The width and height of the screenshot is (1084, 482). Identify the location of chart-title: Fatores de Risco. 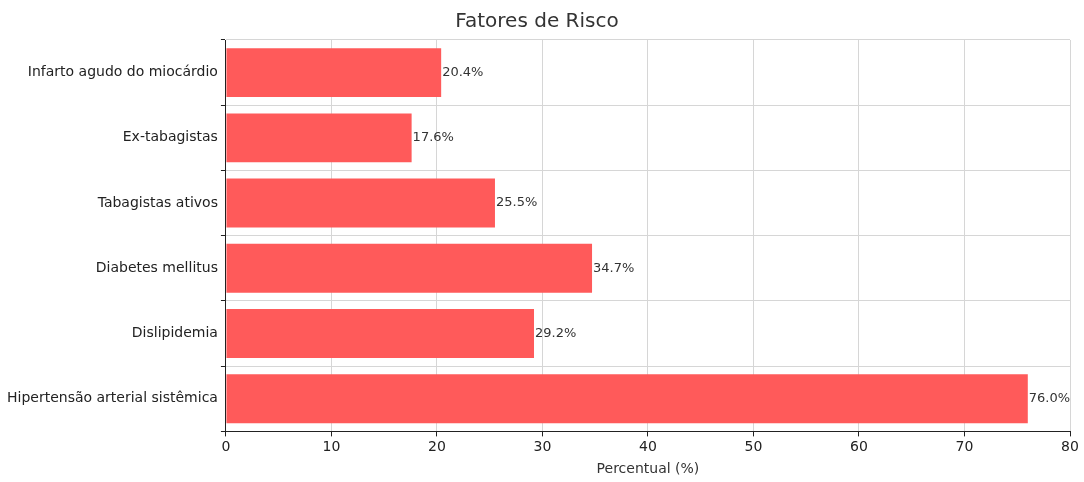
(537, 20).